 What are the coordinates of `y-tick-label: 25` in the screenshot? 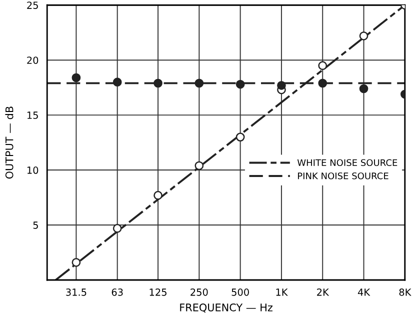 It's located at (32, 5).